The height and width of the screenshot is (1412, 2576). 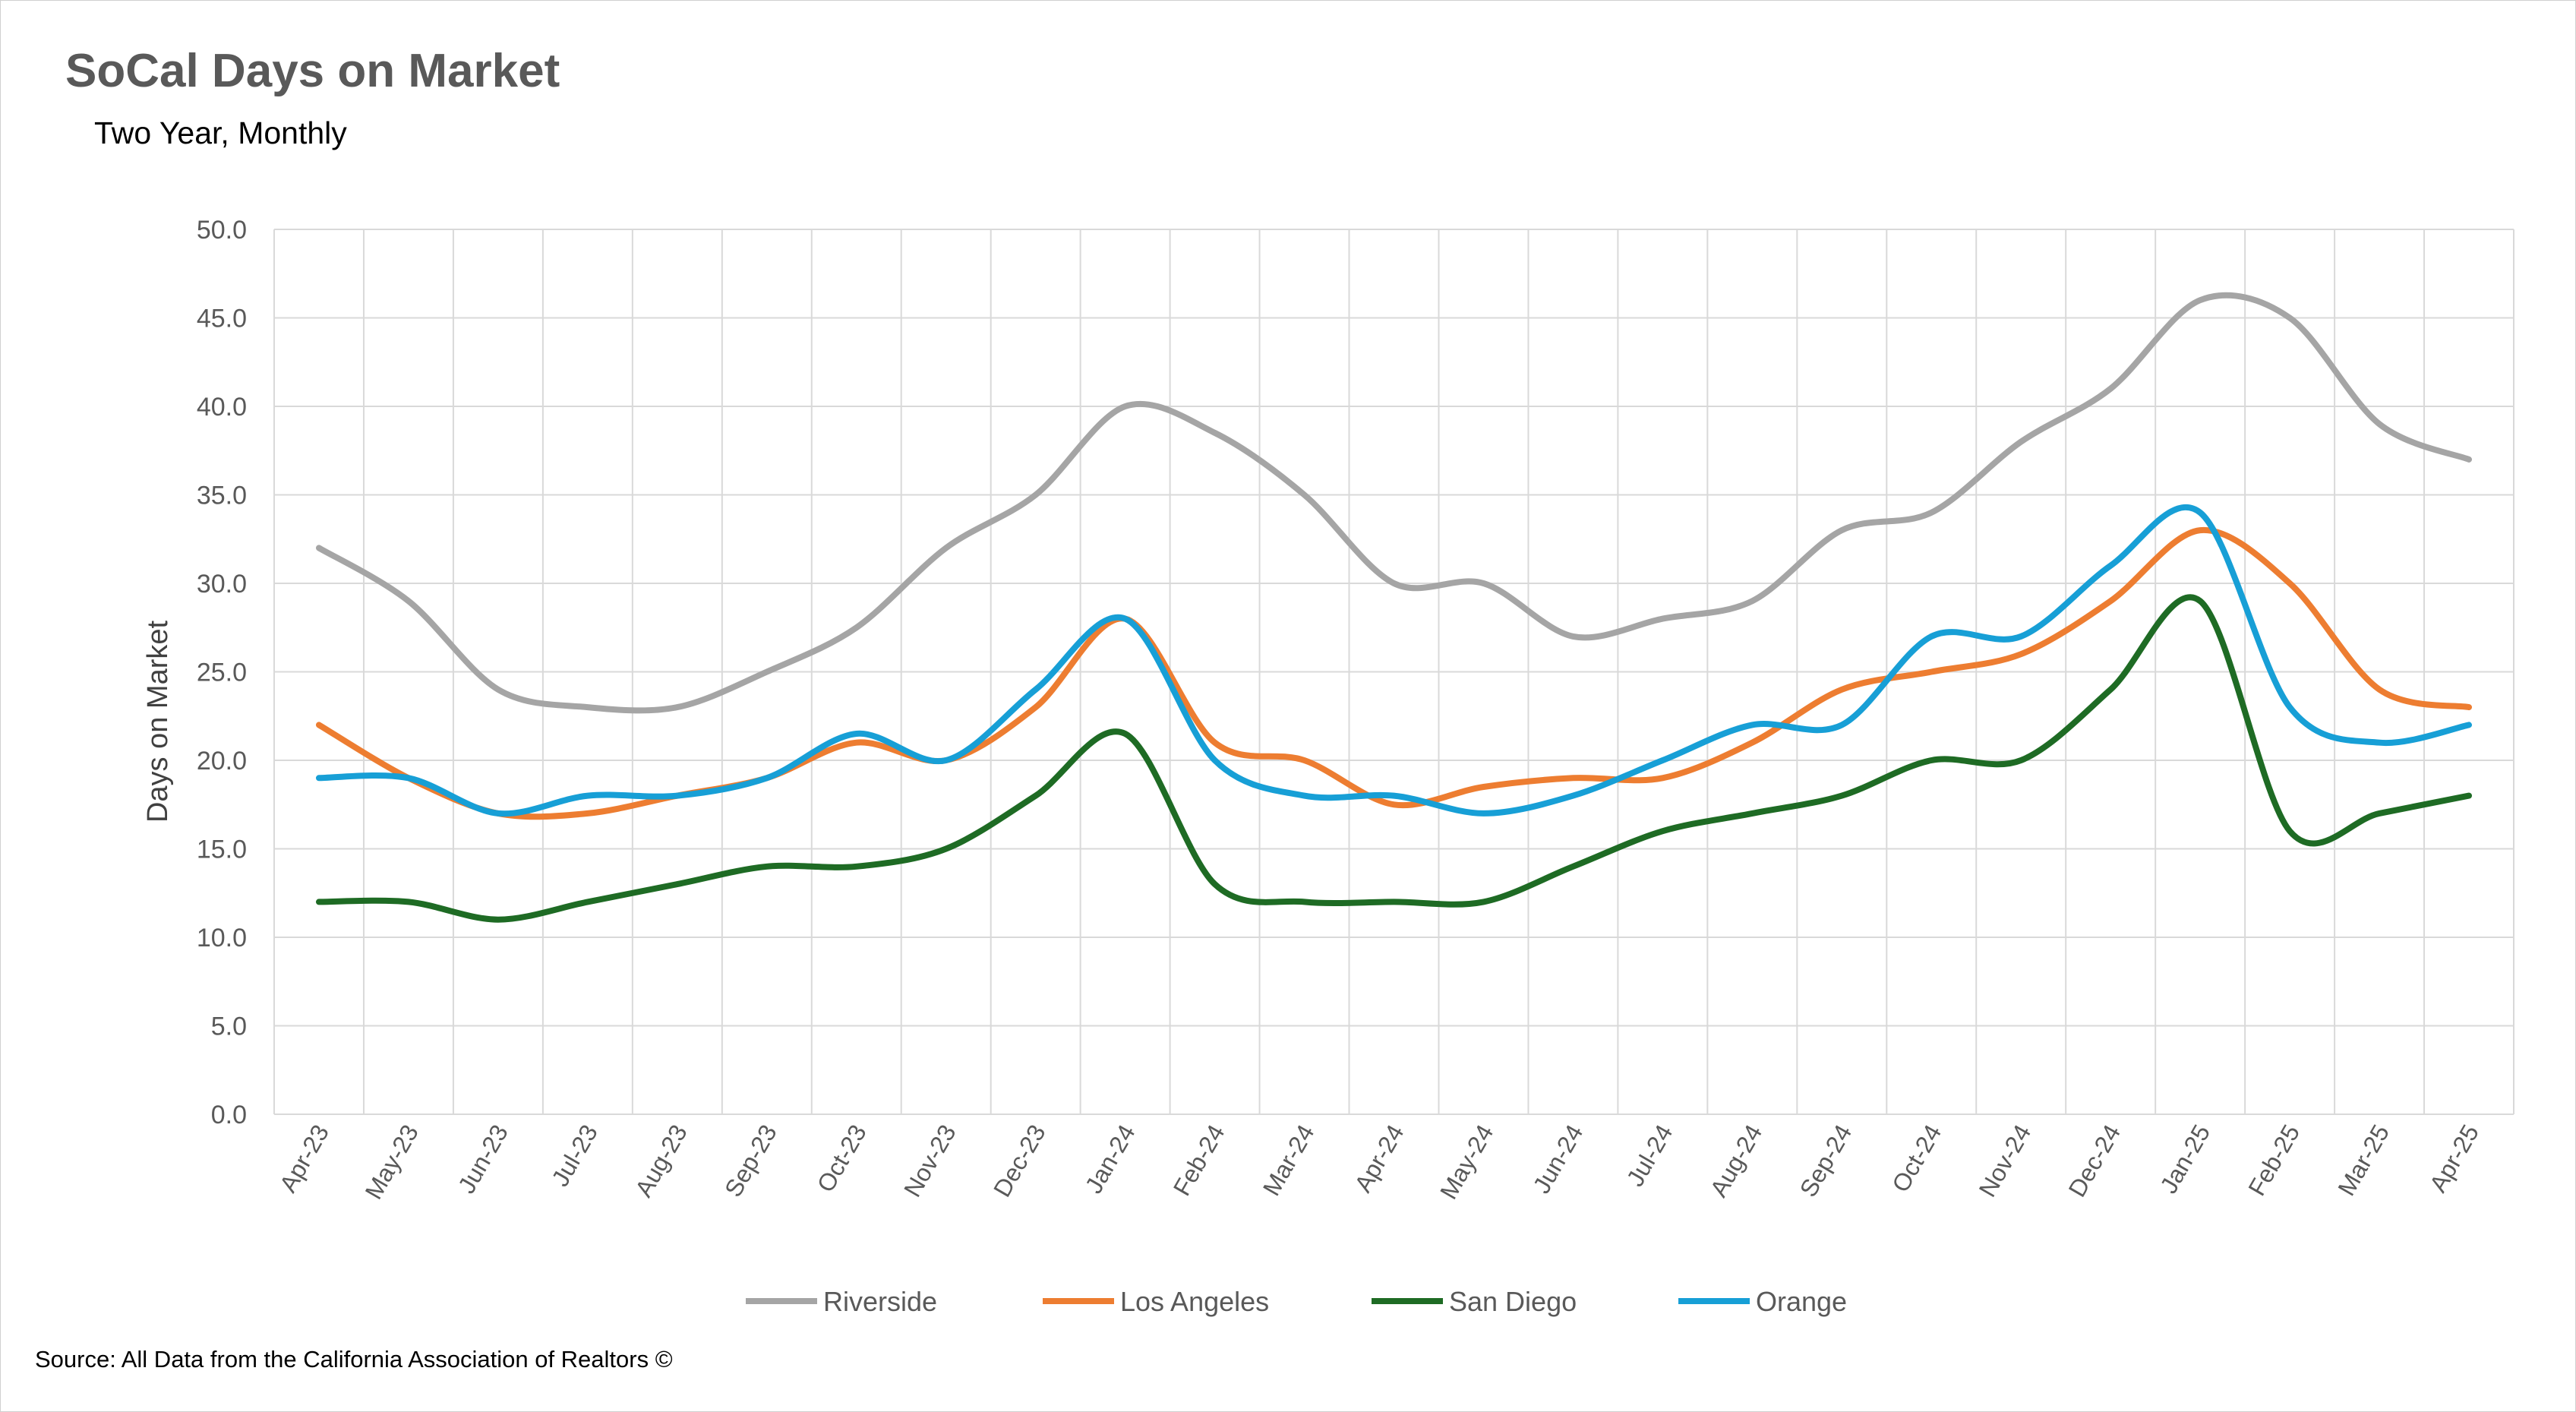 What do you see at coordinates (750, 1161) in the screenshot?
I see `x-tick-label: Sep-23` at bounding box center [750, 1161].